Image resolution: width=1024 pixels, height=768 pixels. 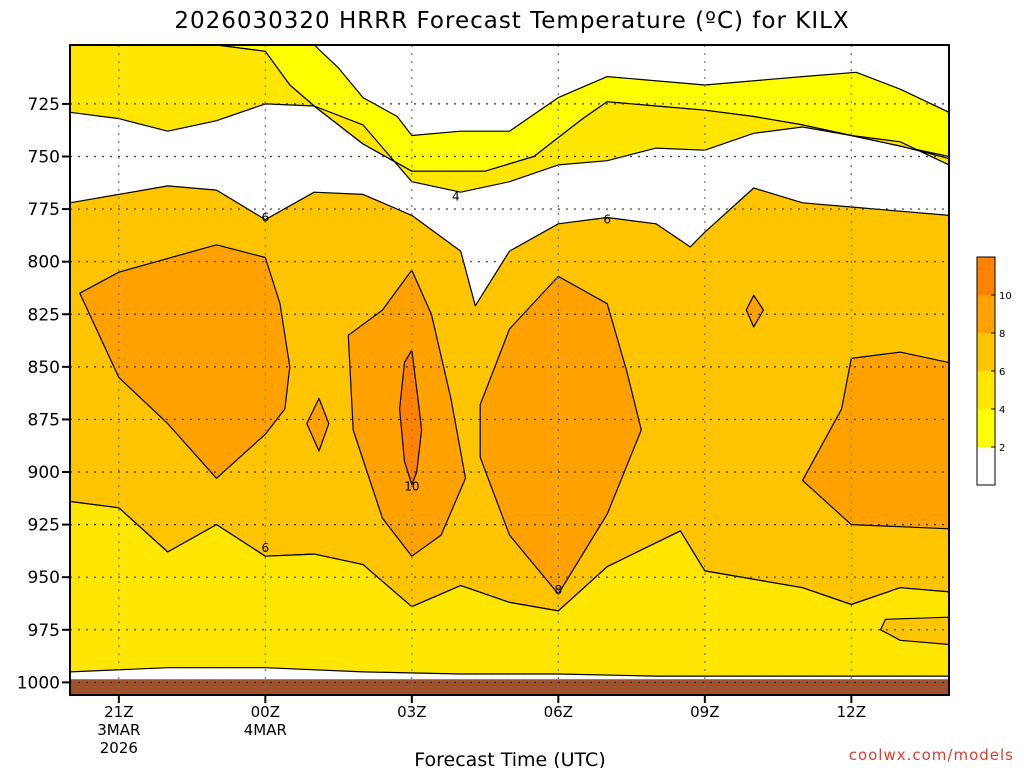 What do you see at coordinates (118, 730) in the screenshot?
I see `x-tick-label: 3MAR` at bounding box center [118, 730].